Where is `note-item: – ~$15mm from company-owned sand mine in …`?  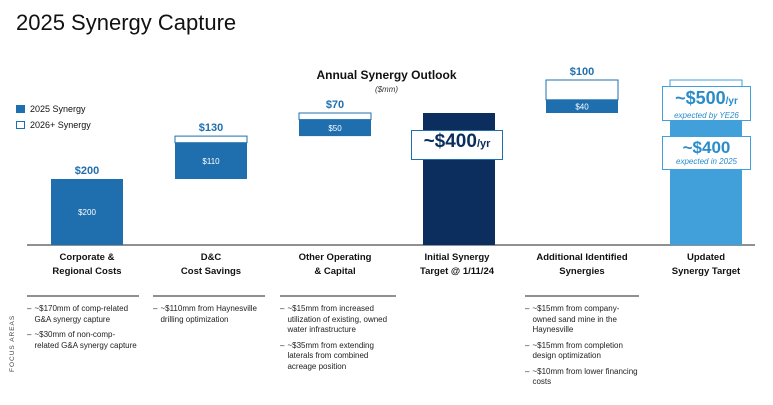
note-item: – ~$15mm from company-owned sand mine in … is located at coordinates (572, 319).